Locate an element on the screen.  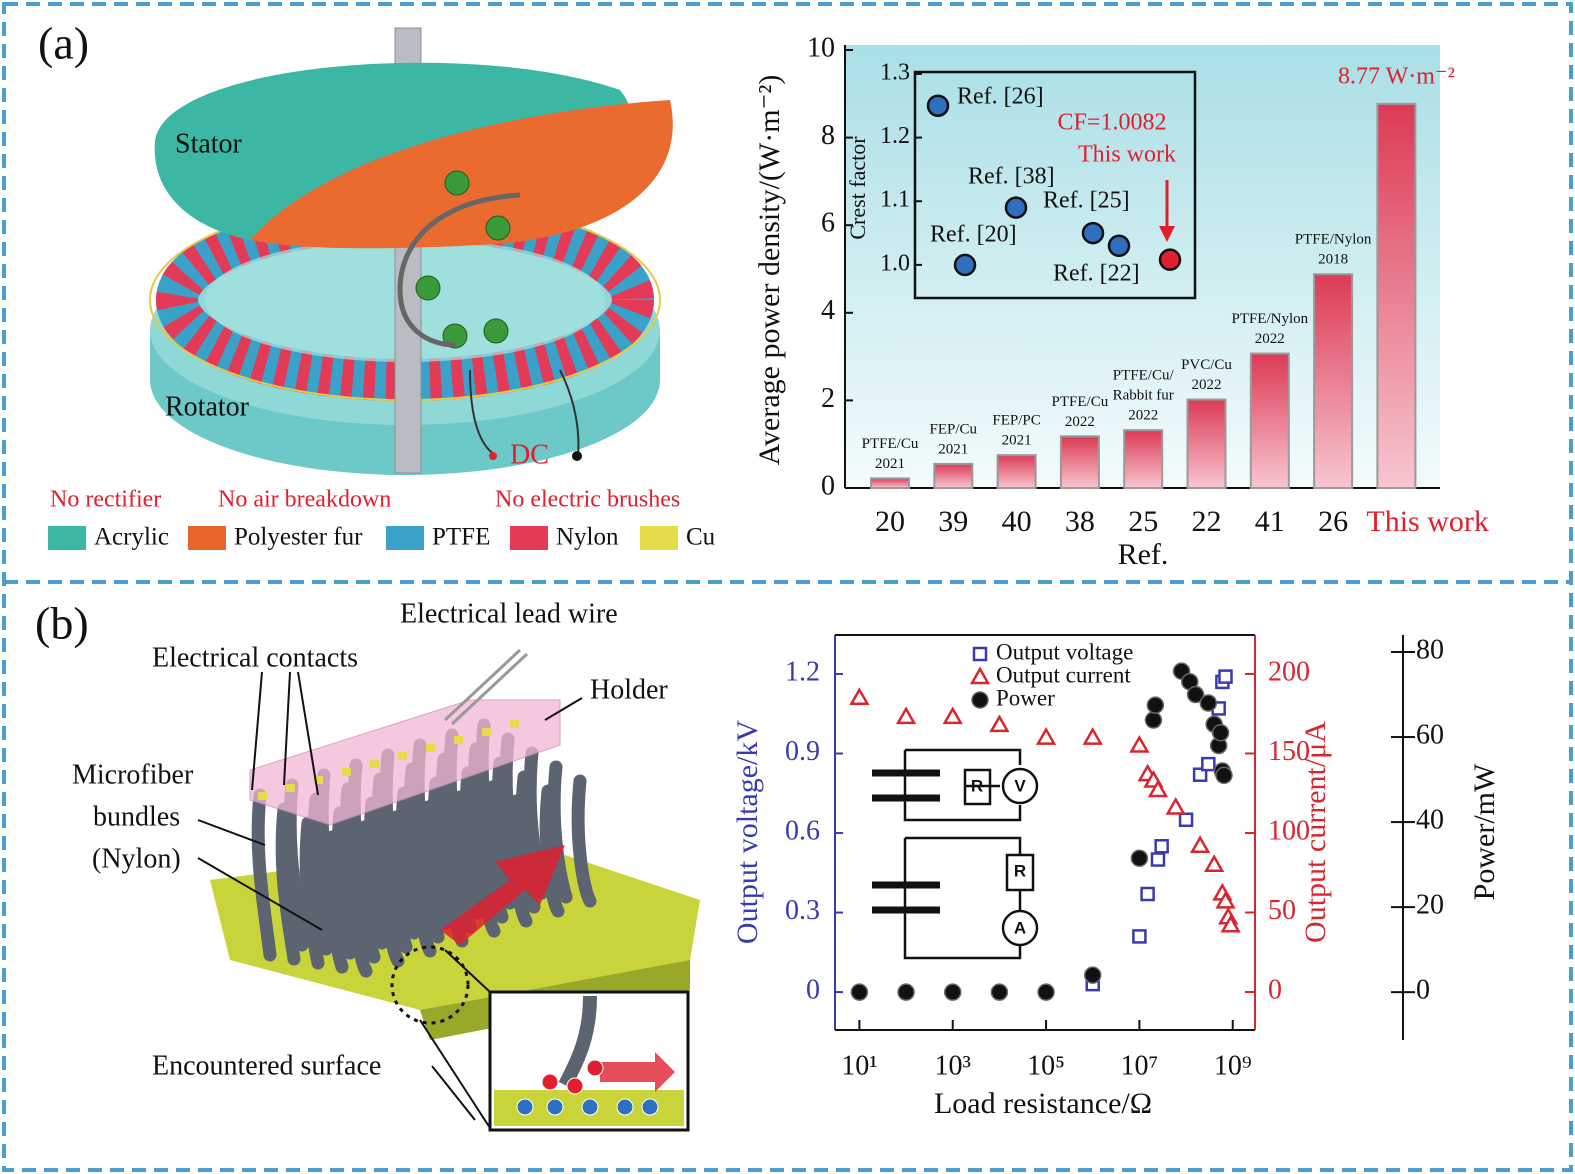
ring-nylon is located at coordinates (405, 300).